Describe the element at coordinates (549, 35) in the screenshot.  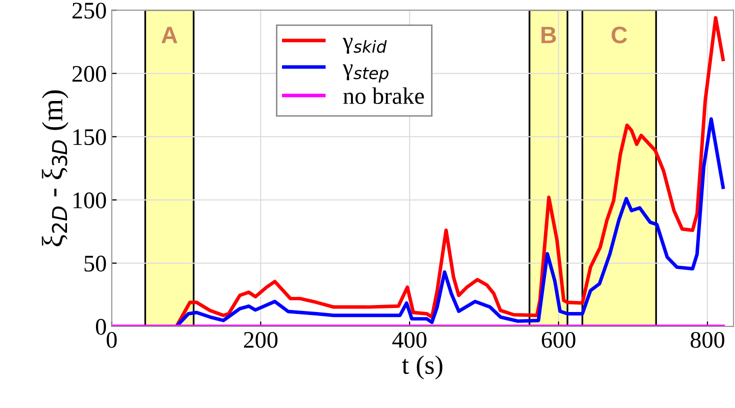
I see `band-label: B` at that location.